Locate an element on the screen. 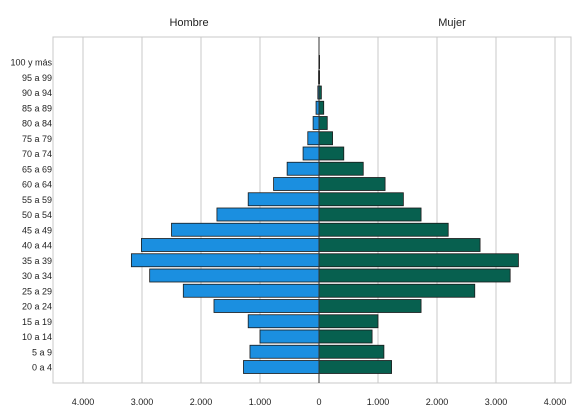 This screenshot has width=574, height=408. y-category-label: 60 a 64 is located at coordinates (37, 185).